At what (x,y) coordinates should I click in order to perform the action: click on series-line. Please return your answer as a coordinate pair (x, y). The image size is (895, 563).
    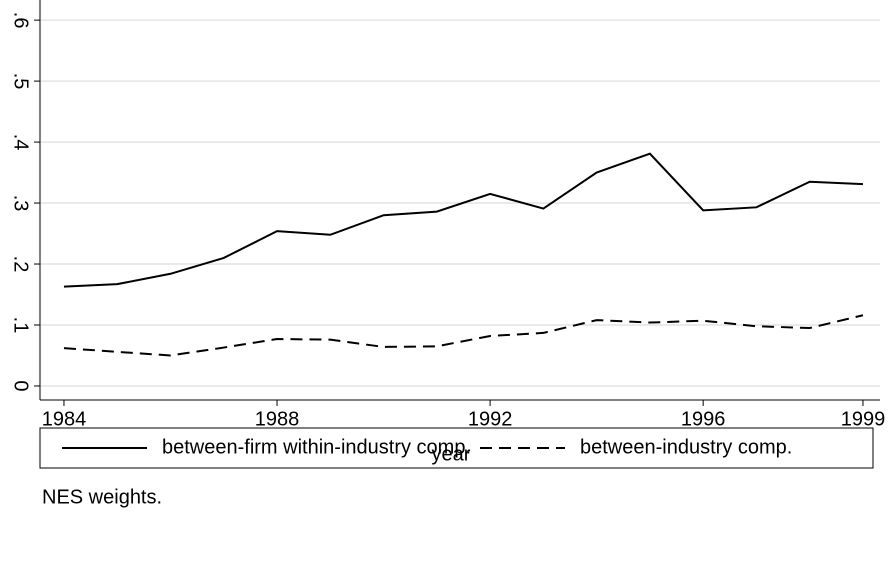
    Looking at the image, I should click on (463, 335).